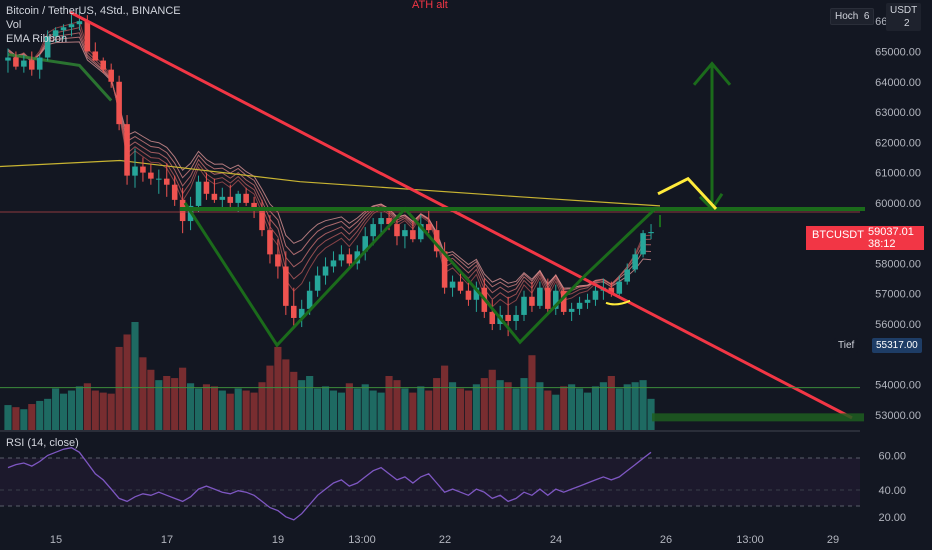 The image size is (932, 550). I want to click on currency-badge: USDT 2, so click(904, 17).